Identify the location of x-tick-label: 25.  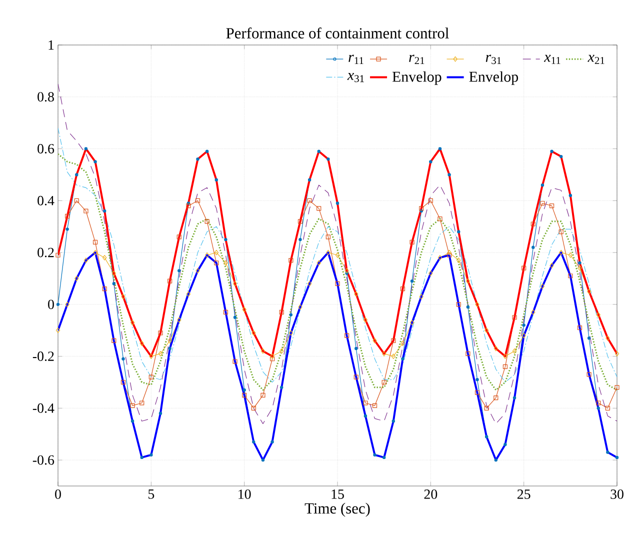
(523, 494).